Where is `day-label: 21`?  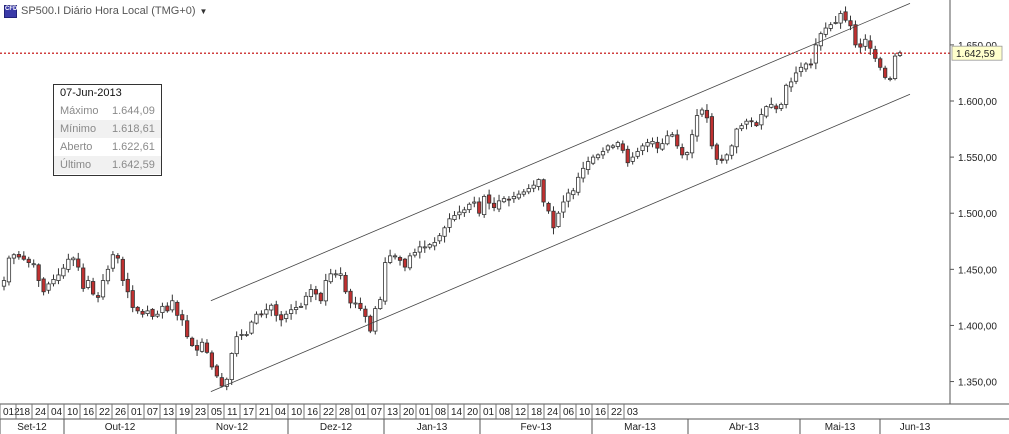 day-label: 21 is located at coordinates (265, 412).